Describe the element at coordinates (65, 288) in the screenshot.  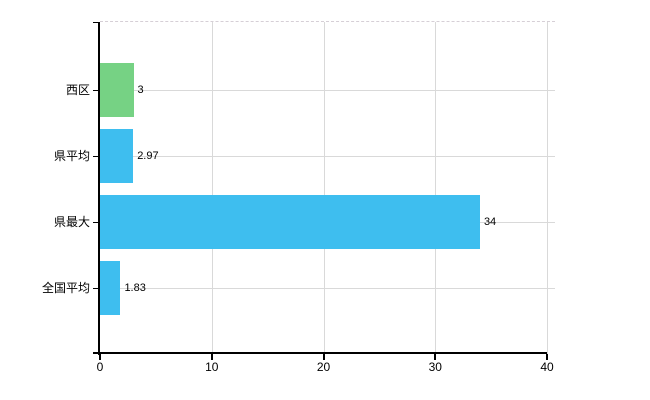
I see `category-label: 全国平均` at that location.